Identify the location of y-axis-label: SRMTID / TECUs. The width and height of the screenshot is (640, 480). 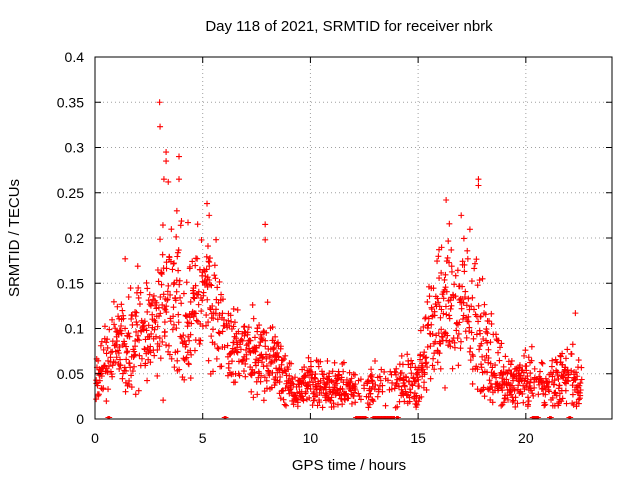
(14, 238).